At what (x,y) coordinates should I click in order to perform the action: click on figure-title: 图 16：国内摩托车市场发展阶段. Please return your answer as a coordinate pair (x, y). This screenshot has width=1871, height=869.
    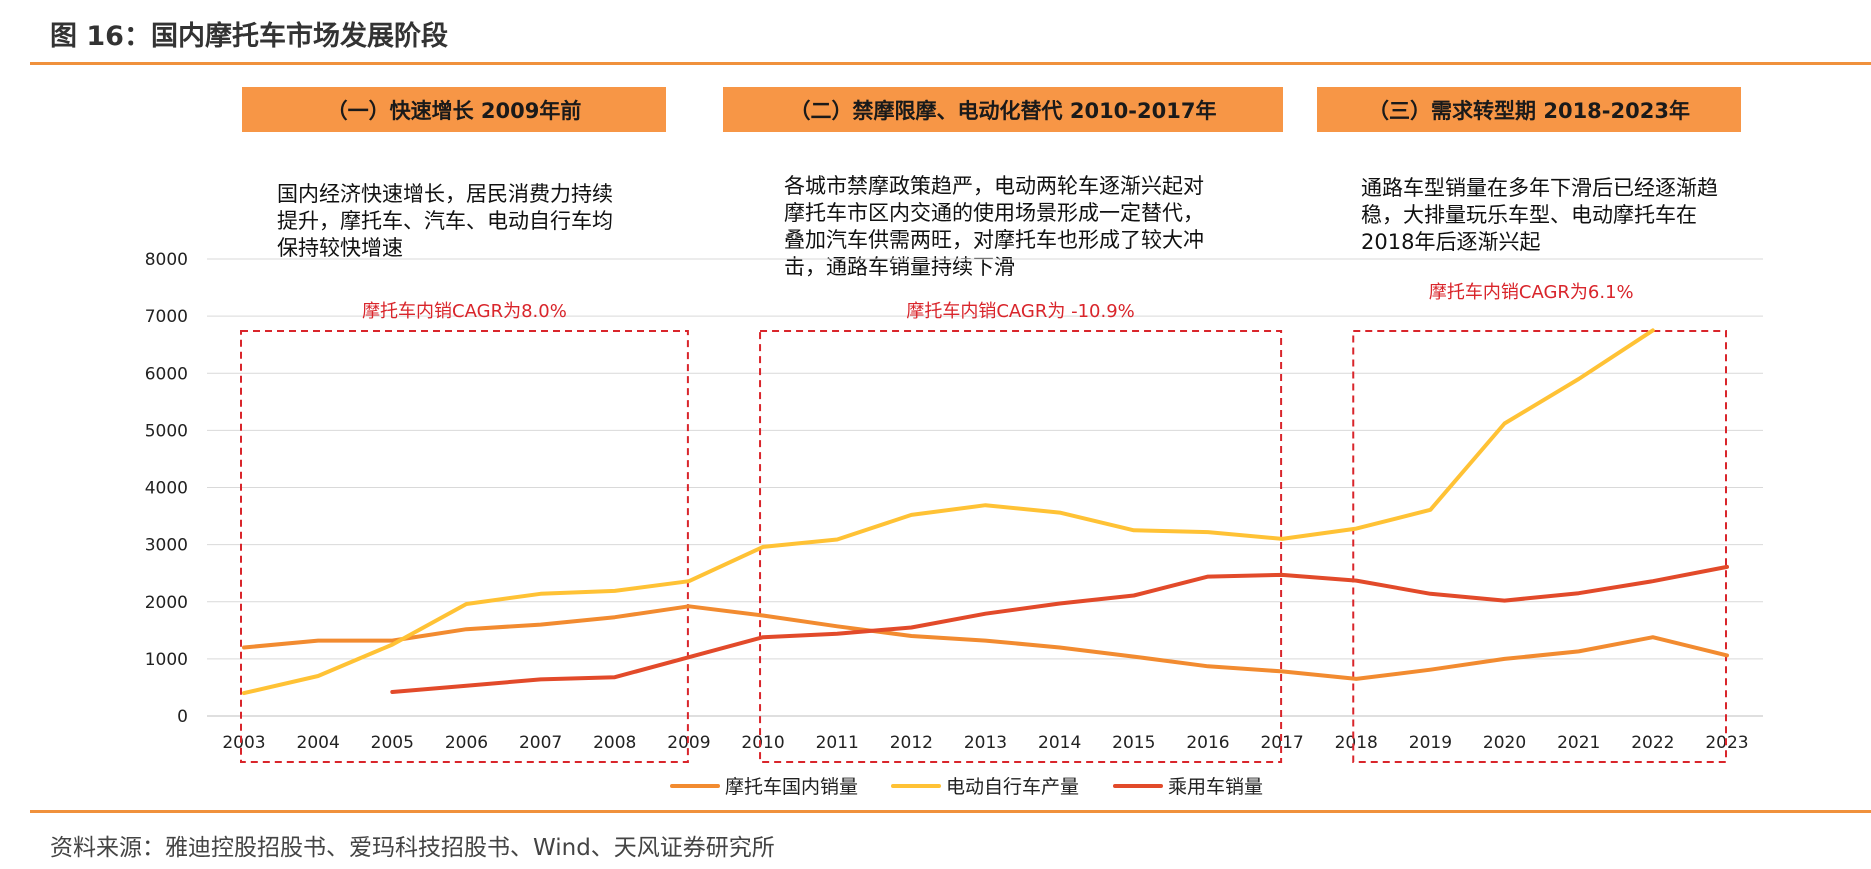
    Looking at the image, I should click on (249, 36).